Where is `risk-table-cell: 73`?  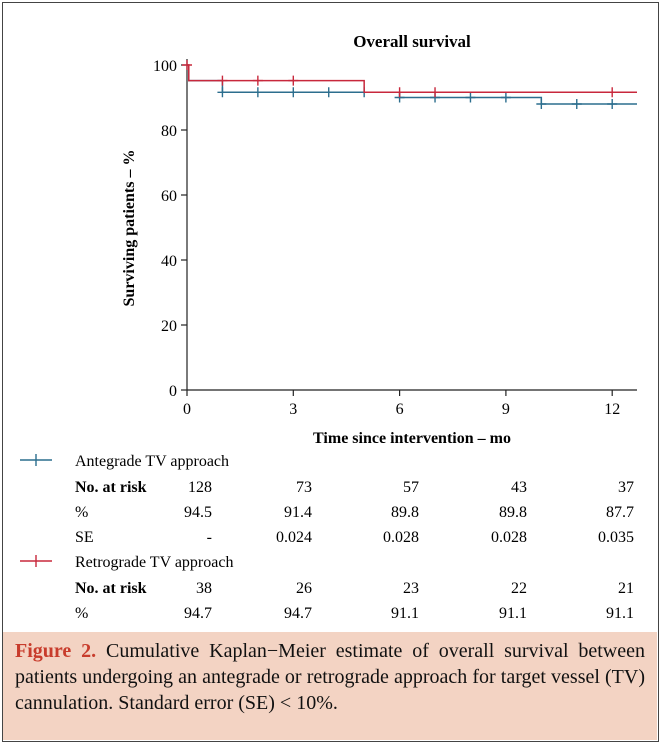
risk-table-cell: 73 is located at coordinates (304, 487).